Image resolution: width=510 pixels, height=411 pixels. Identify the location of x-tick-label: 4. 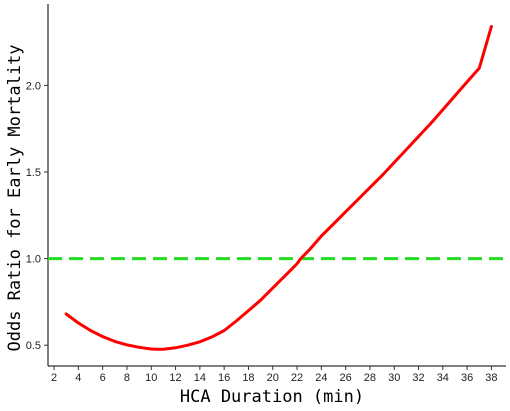
(78, 378).